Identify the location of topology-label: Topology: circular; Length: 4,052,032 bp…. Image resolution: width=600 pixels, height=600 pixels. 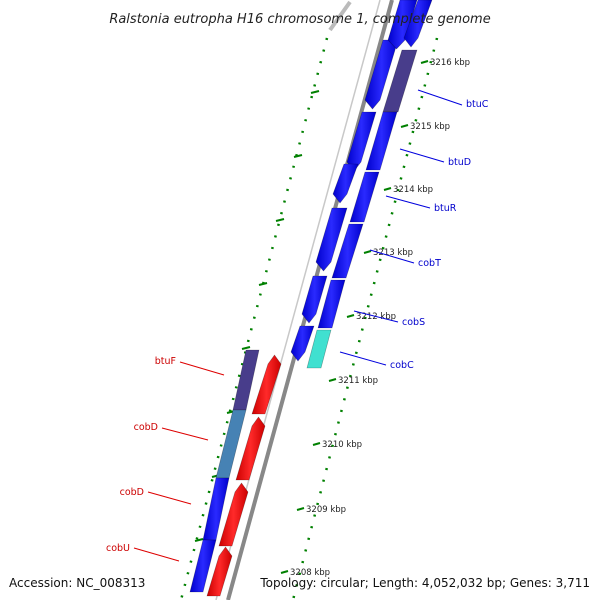
(425, 583).